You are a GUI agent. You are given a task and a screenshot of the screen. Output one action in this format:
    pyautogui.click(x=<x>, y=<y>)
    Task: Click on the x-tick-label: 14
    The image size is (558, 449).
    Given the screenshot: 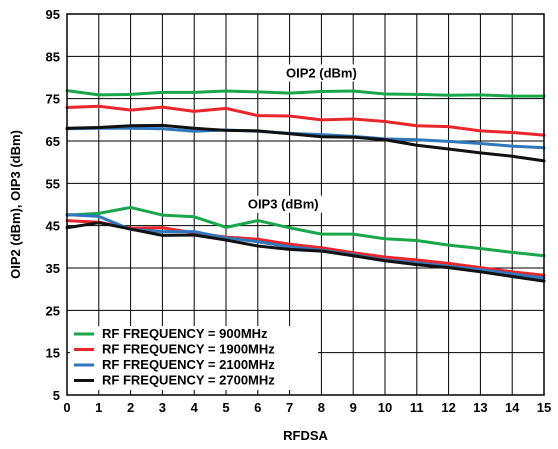 What is the action you would take?
    pyautogui.click(x=512, y=407)
    